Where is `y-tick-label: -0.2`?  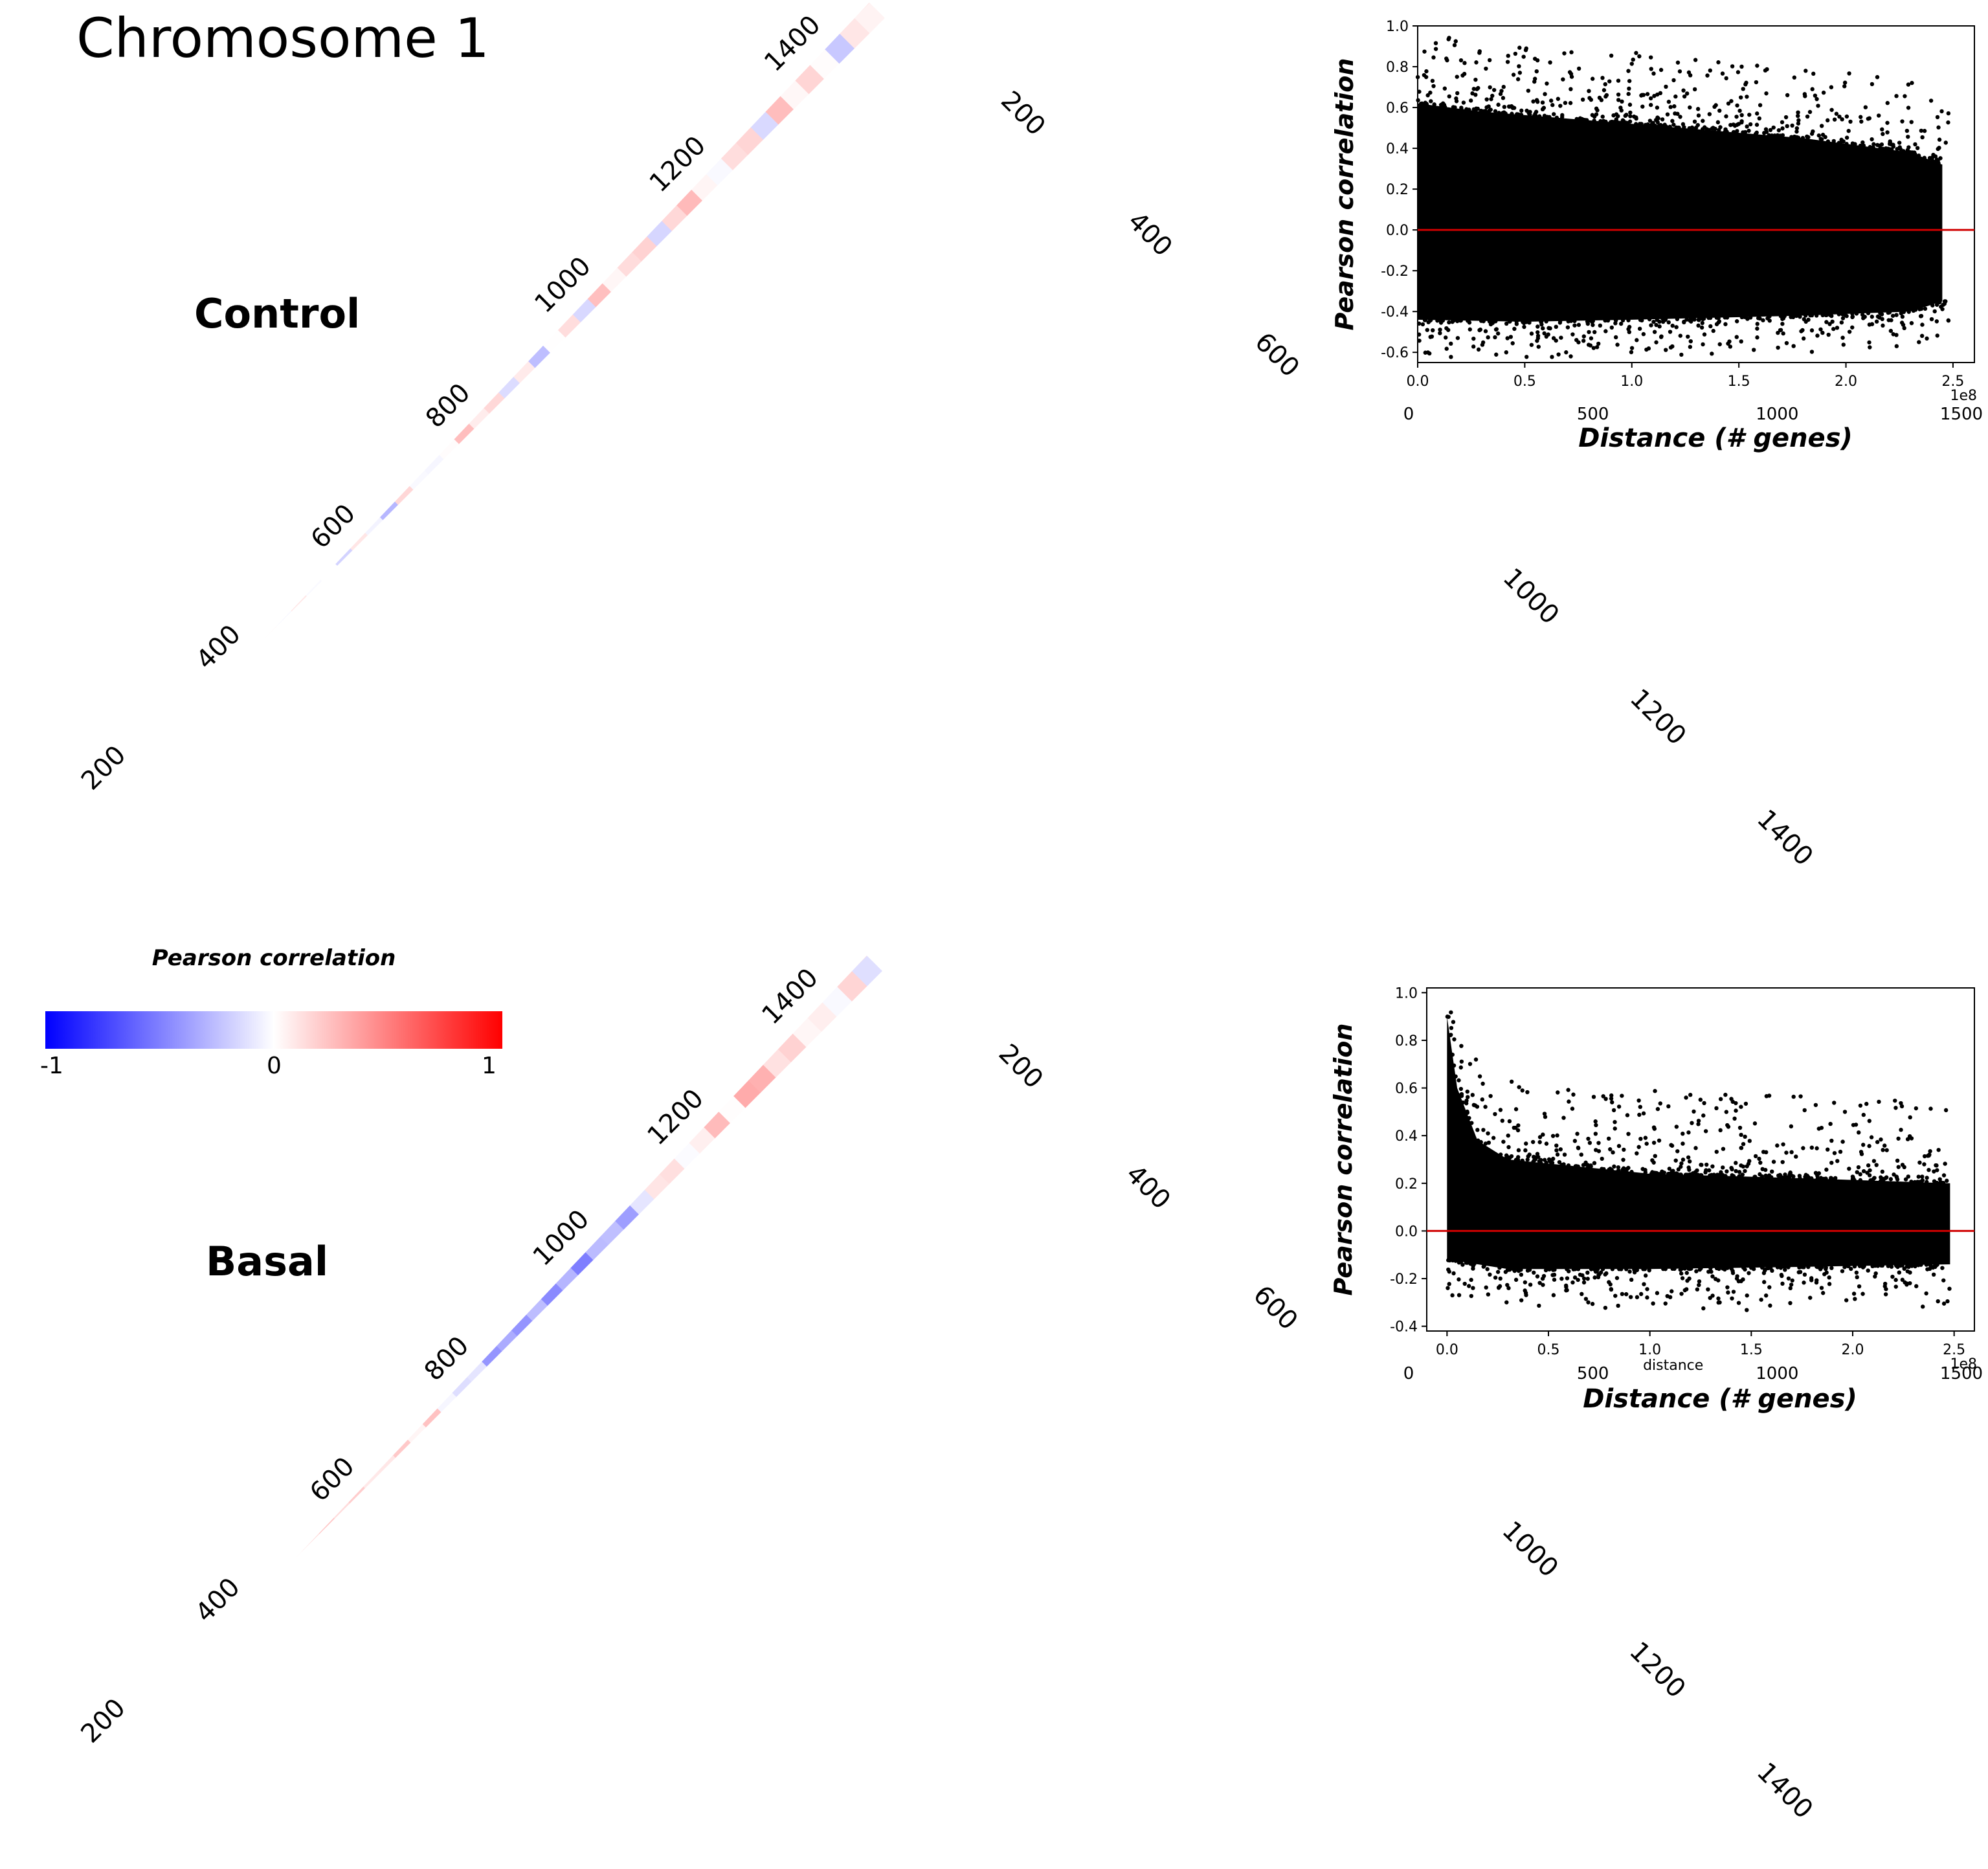
y-tick-label: -0.2 is located at coordinates (1395, 271).